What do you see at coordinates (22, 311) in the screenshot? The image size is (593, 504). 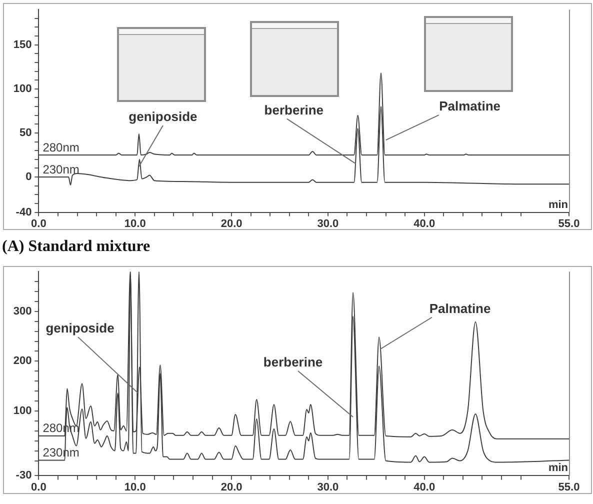 I see `y-tick-label: 300` at bounding box center [22, 311].